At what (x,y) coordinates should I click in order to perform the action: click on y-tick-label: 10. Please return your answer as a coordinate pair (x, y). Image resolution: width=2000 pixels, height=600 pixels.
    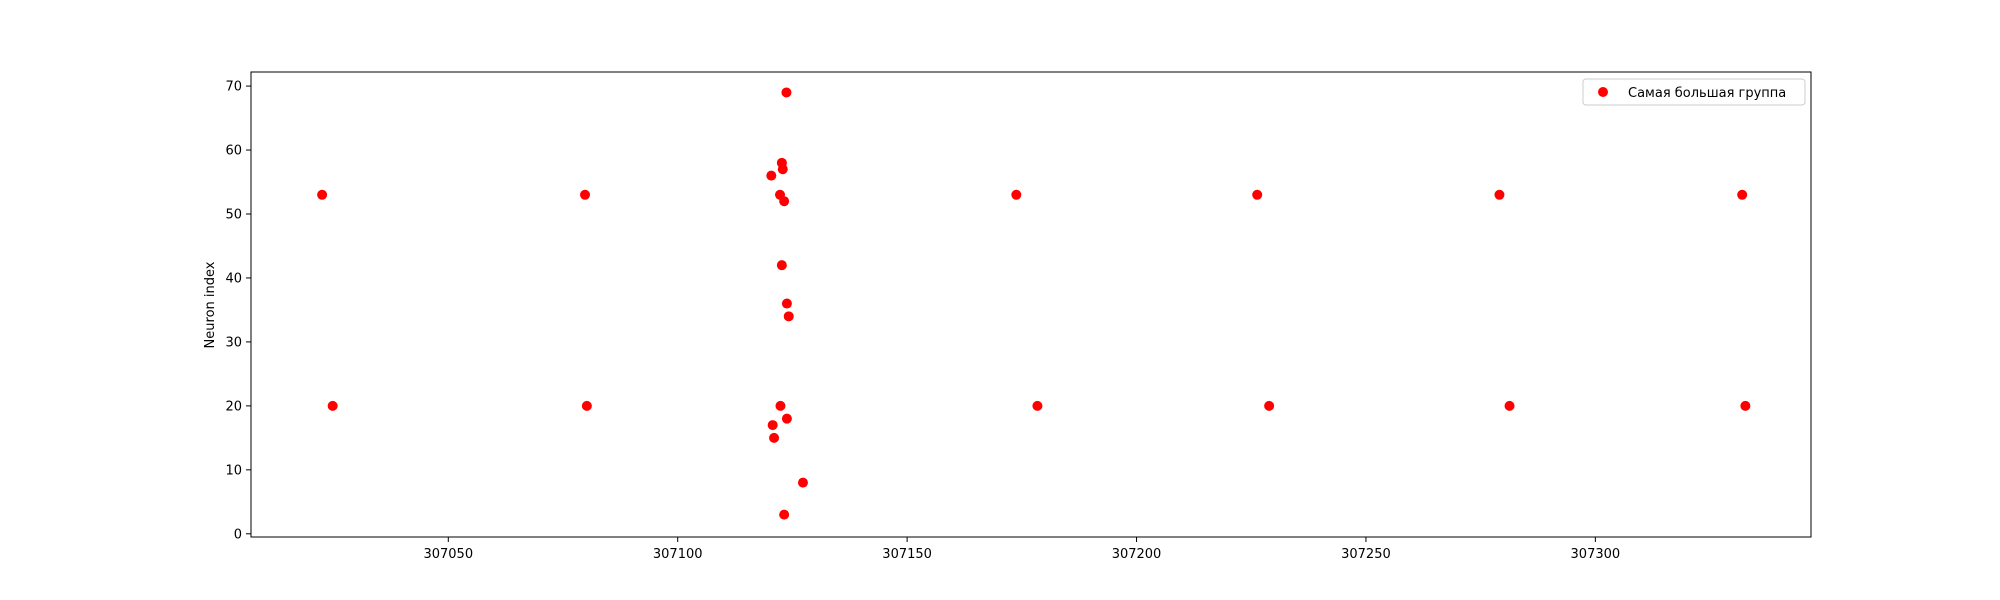
    Looking at the image, I should click on (233, 470).